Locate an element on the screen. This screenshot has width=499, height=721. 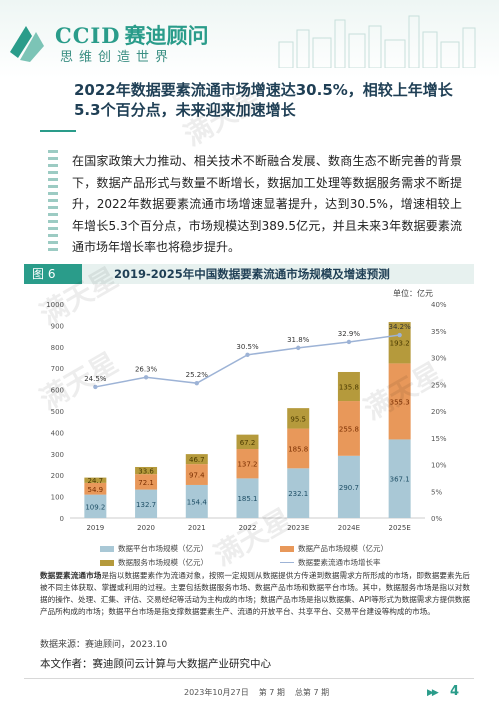
bar-value-label: 193.2 is located at coordinates (400, 344).